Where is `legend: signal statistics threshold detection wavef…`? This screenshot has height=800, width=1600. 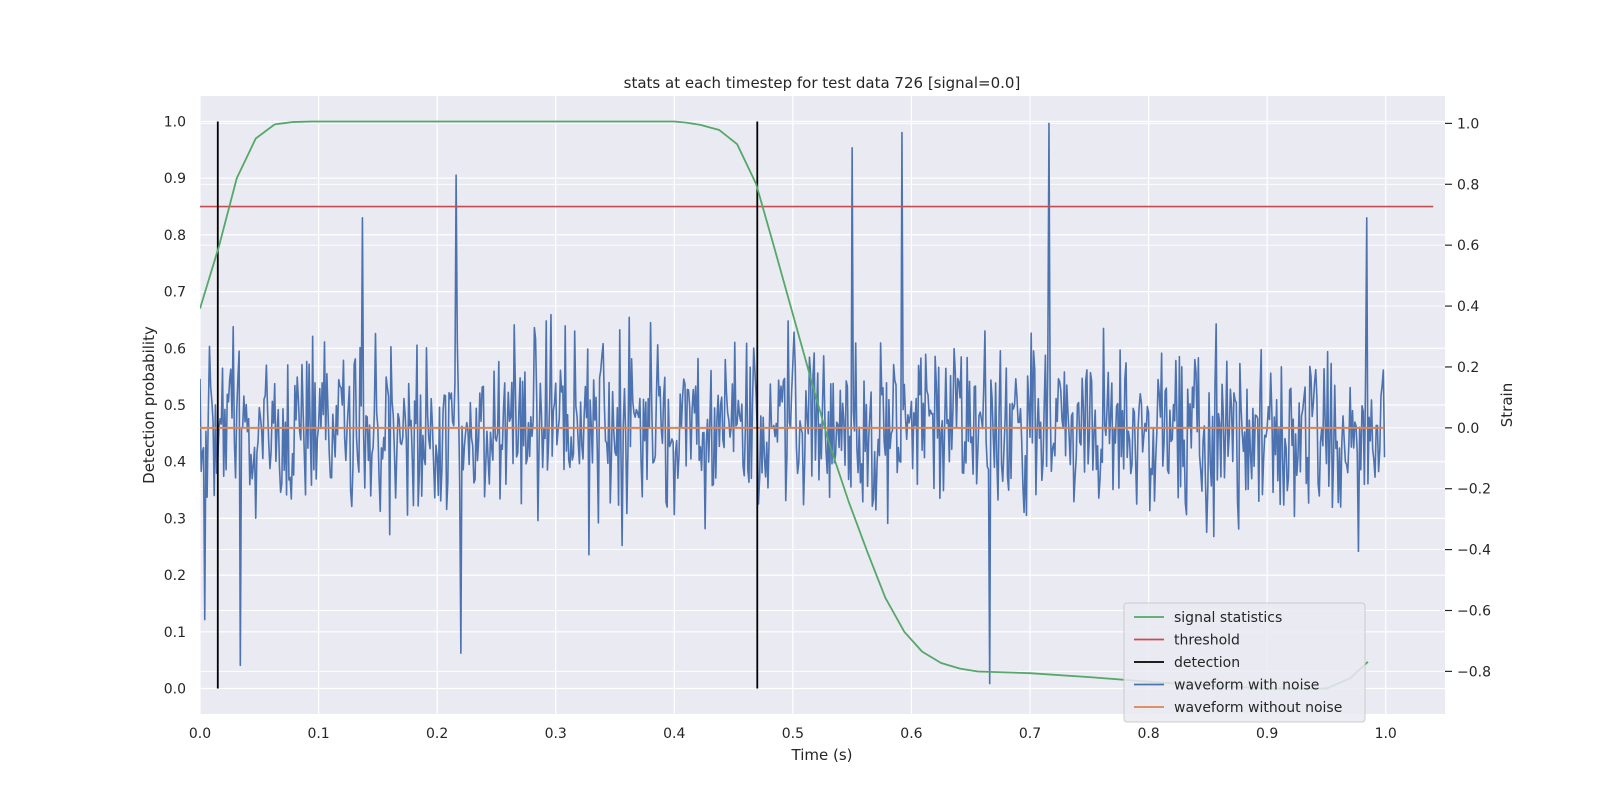
legend: signal statistics threshold detection wavef… is located at coordinates (1244, 662).